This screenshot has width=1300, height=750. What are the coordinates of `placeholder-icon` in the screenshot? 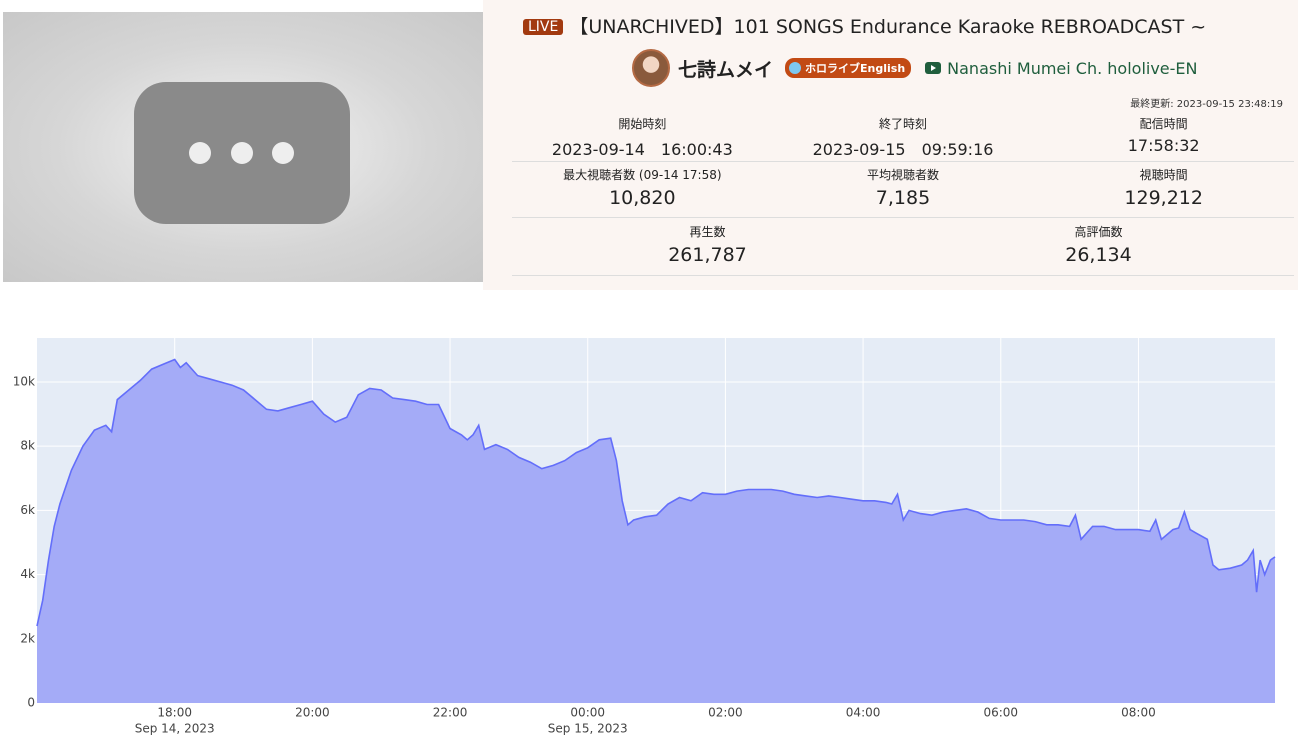 It's located at (242, 153).